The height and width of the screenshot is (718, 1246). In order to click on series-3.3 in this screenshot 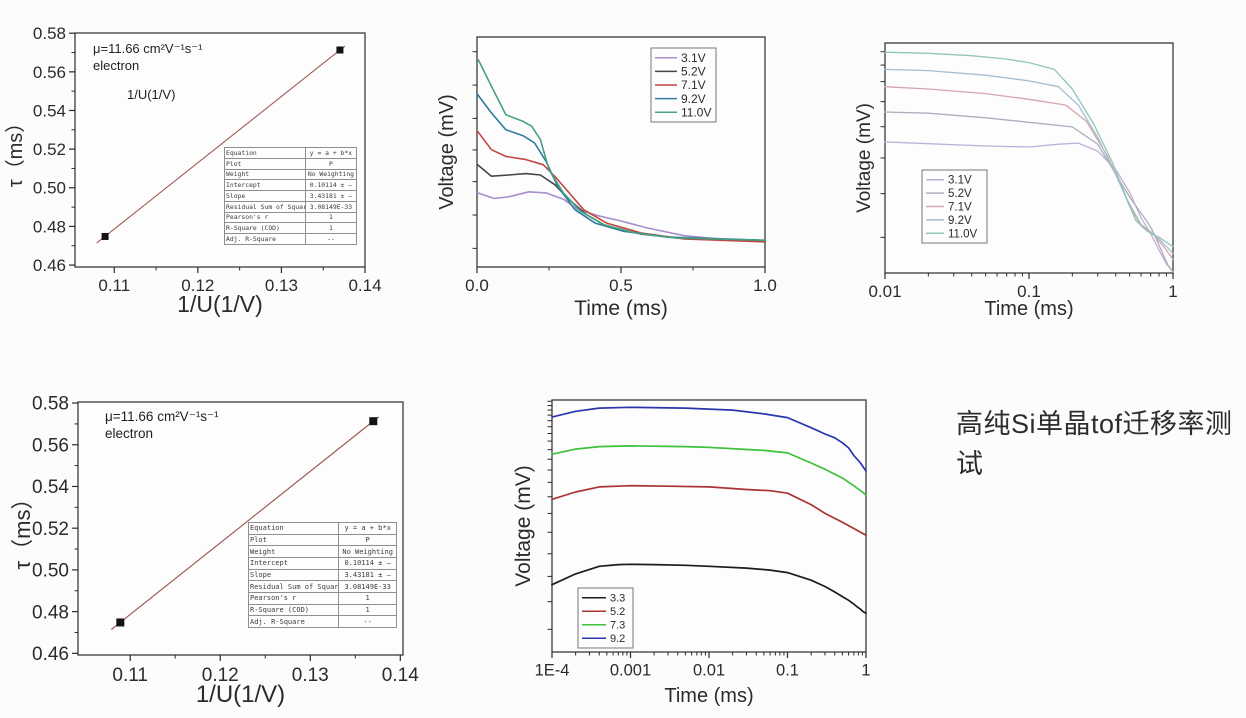, I will do `click(709, 589)`.